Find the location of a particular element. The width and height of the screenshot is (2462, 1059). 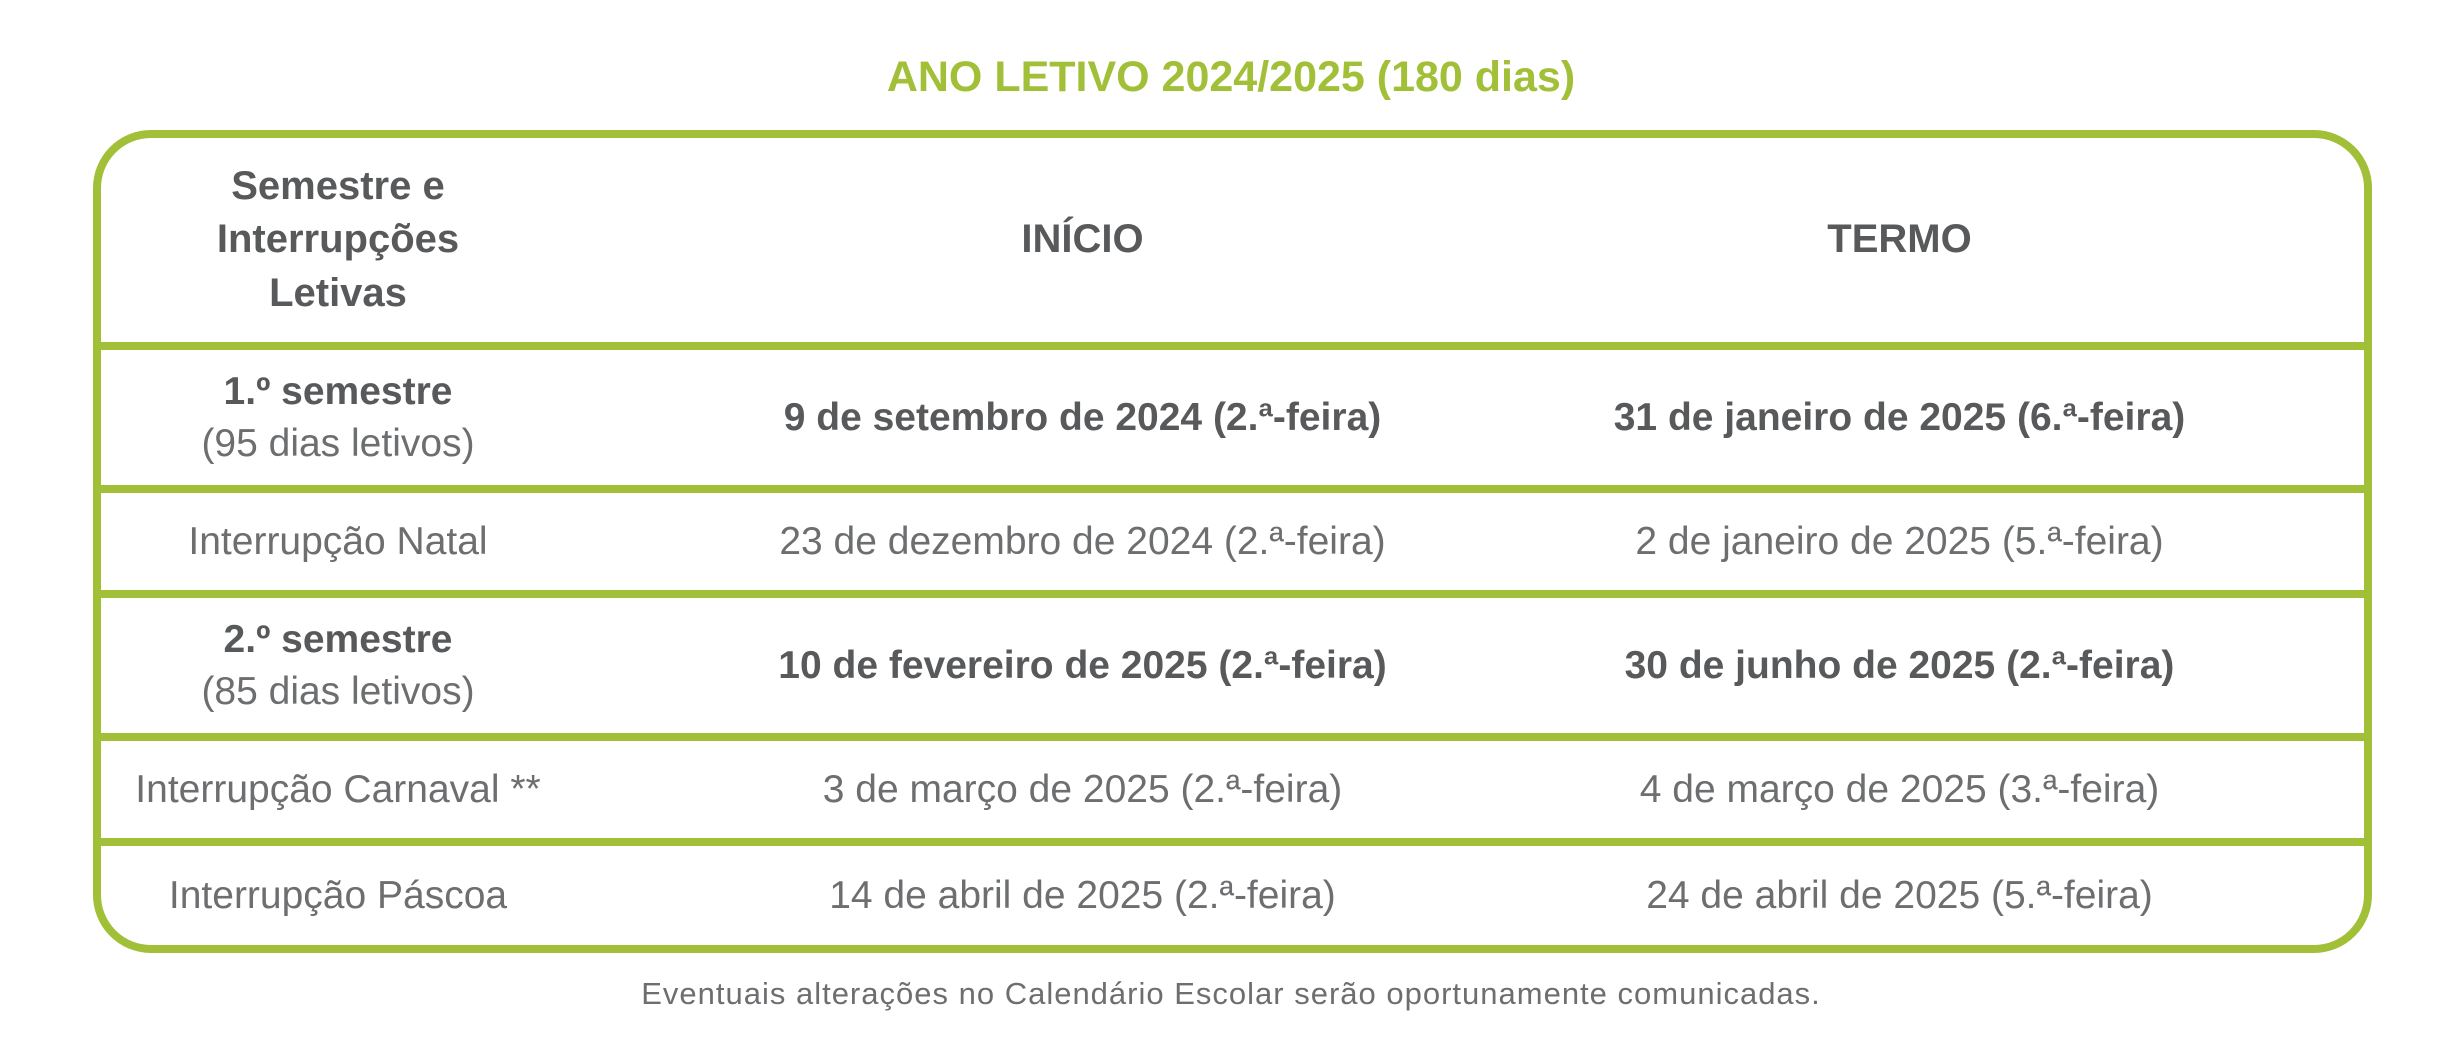

header-cell-semester: Semestre e Interrupções Letivas is located at coordinates (338, 239).